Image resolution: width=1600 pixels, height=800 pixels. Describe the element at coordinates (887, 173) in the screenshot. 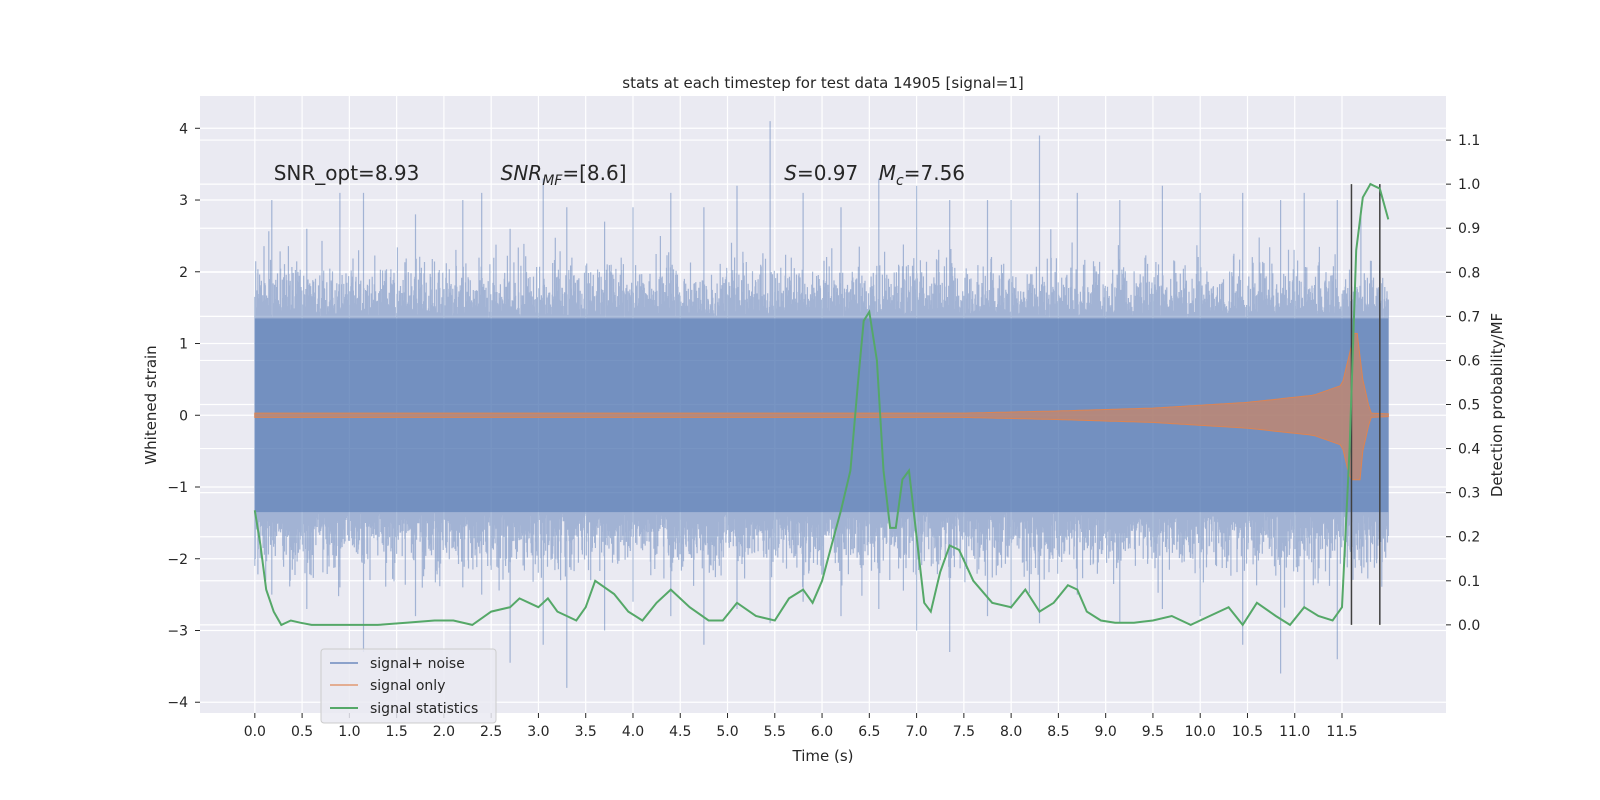

I see `annotation-mc-base: M` at that location.